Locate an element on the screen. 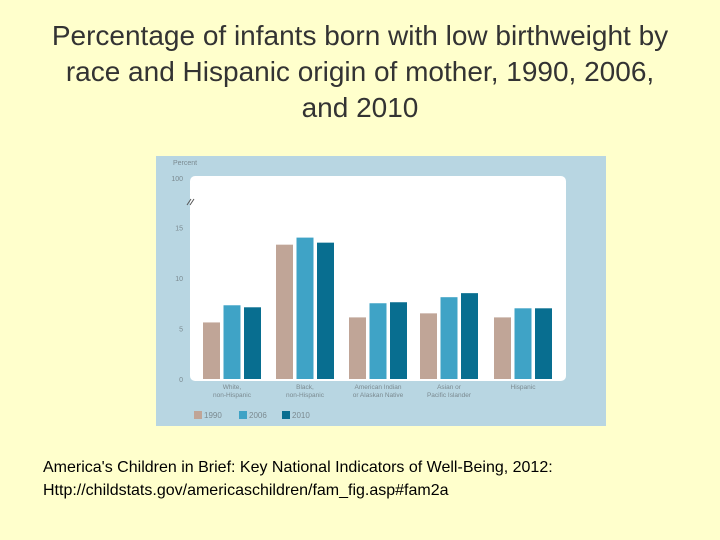  category-label: Black, non-Hispanic is located at coordinates (305, 391).